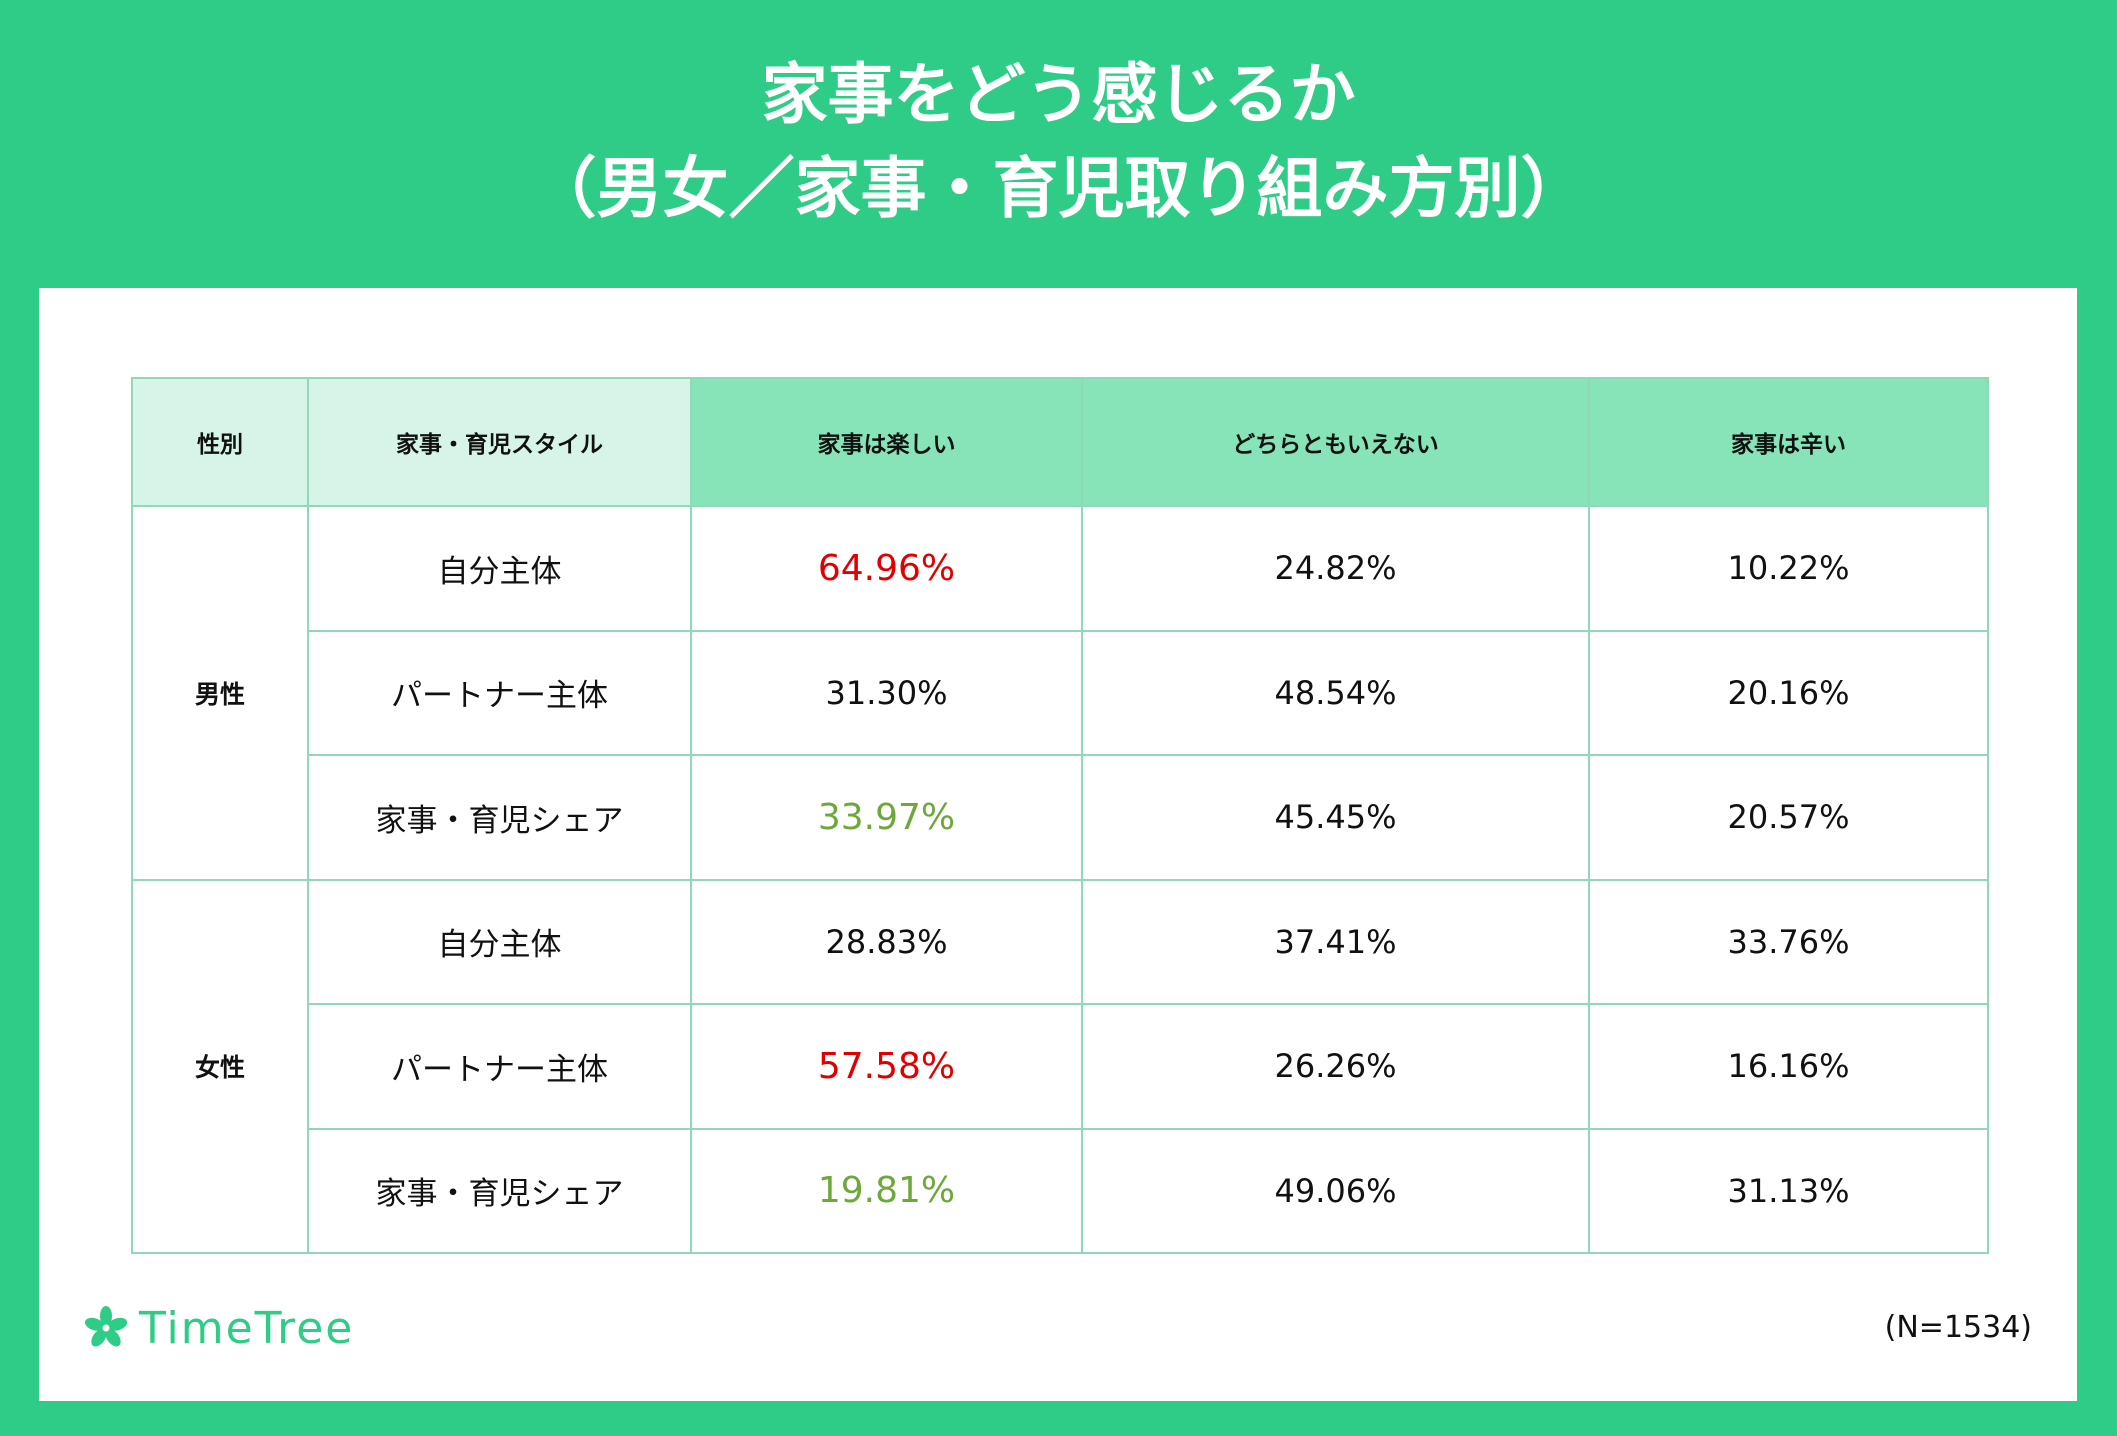 The width and height of the screenshot is (2117, 1436). Describe the element at coordinates (1335, 442) in the screenshot. I see `header-neutral: どちらともいえない` at that location.